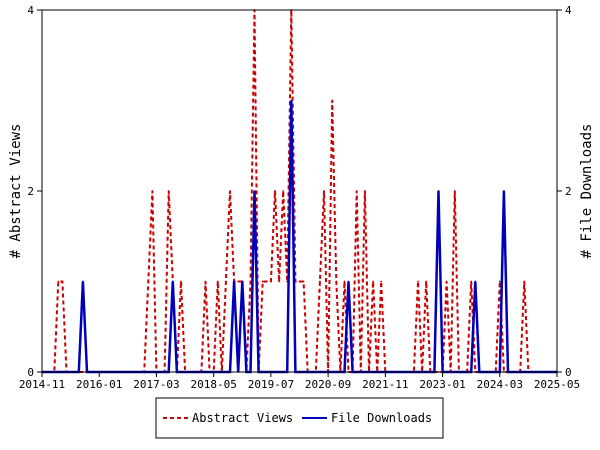 This screenshot has width=600, height=450. I want to click on left-axis-ticks: 0 2 4, so click(34, 191).